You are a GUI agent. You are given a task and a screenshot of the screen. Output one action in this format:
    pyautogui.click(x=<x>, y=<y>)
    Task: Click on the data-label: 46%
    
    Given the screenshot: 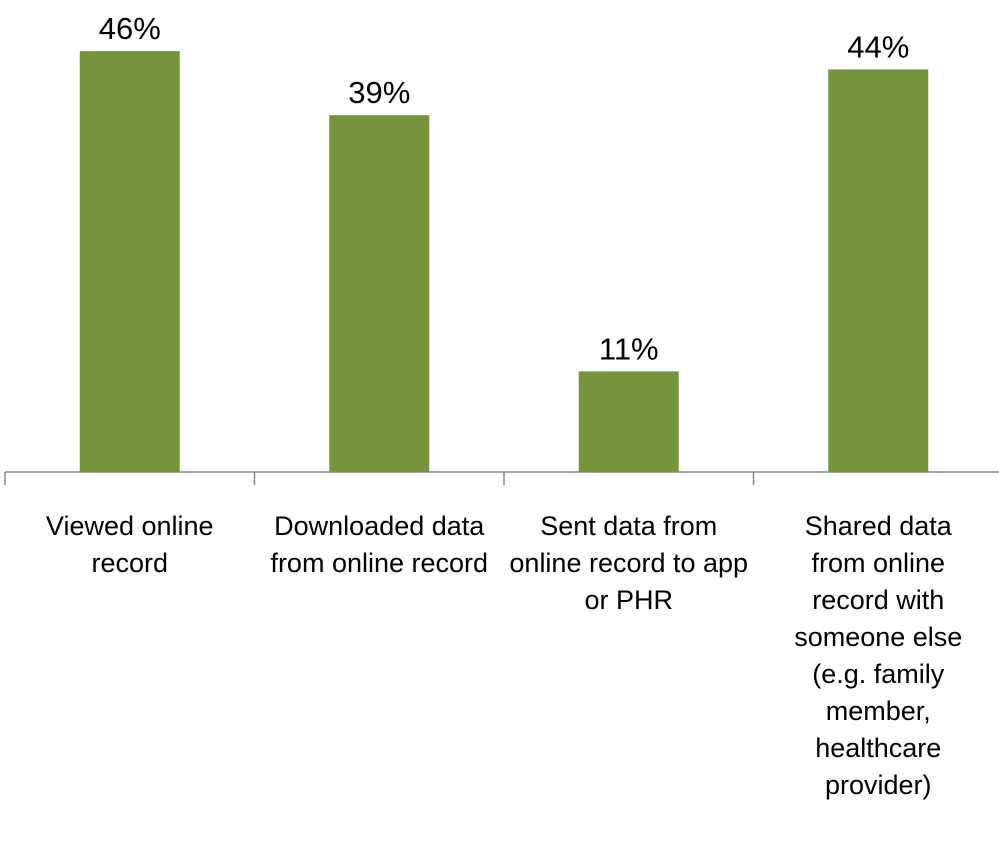 What is the action you would take?
    pyautogui.click(x=130, y=28)
    